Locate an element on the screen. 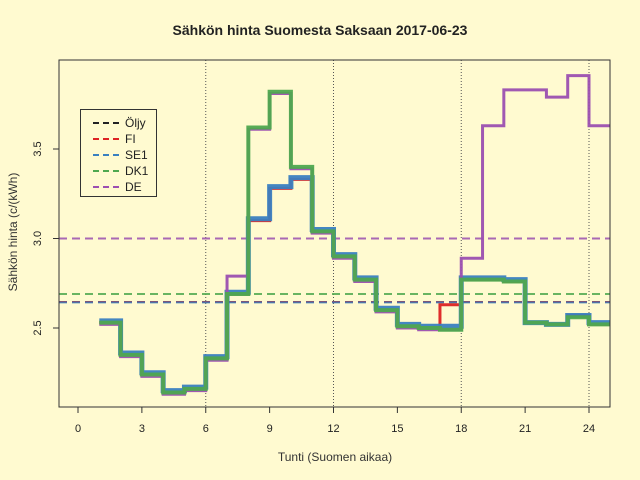 The image size is (640, 480). x-tick-label: 21 is located at coordinates (525, 429).